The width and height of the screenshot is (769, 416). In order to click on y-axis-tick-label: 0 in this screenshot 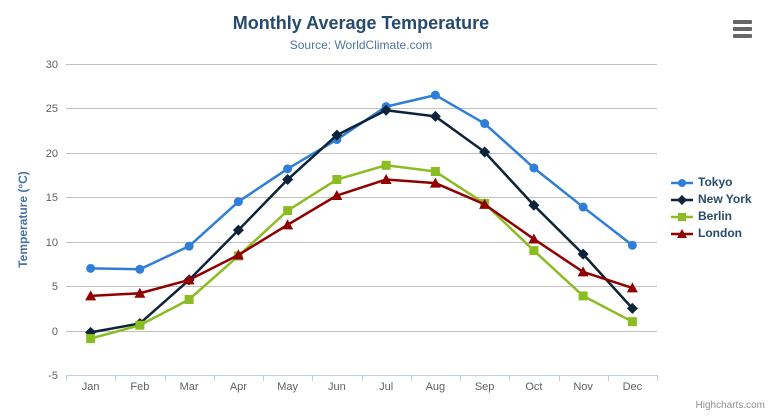, I will do `click(55, 332)`.